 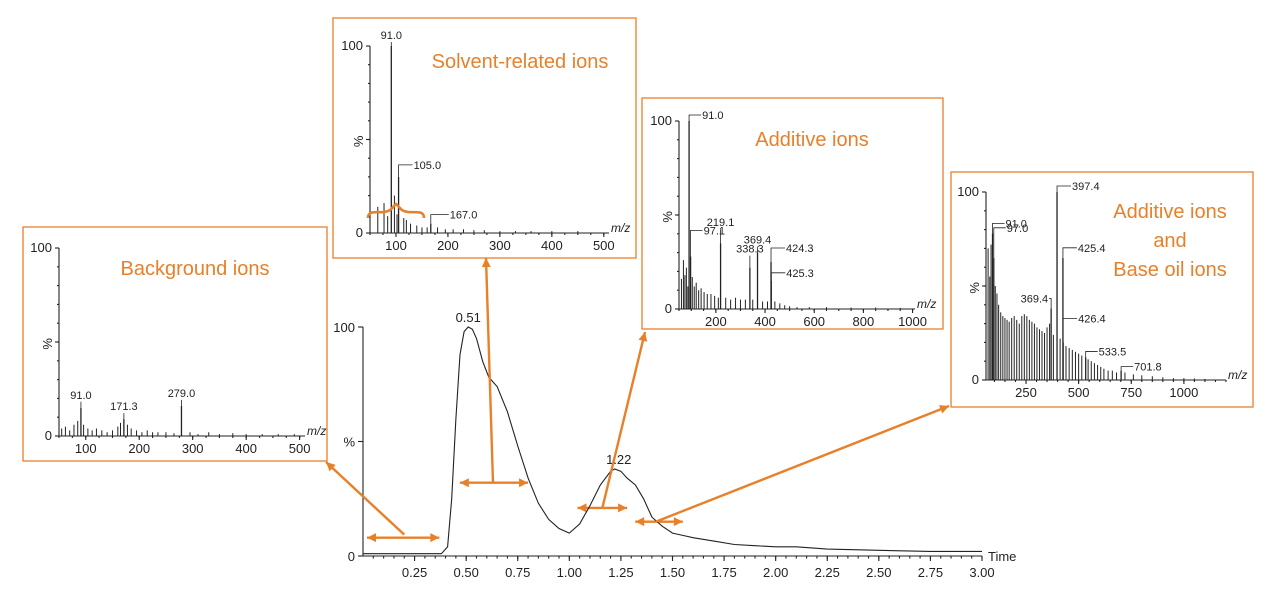 What do you see at coordinates (1092, 249) in the screenshot?
I see `peak-label: 425.4` at bounding box center [1092, 249].